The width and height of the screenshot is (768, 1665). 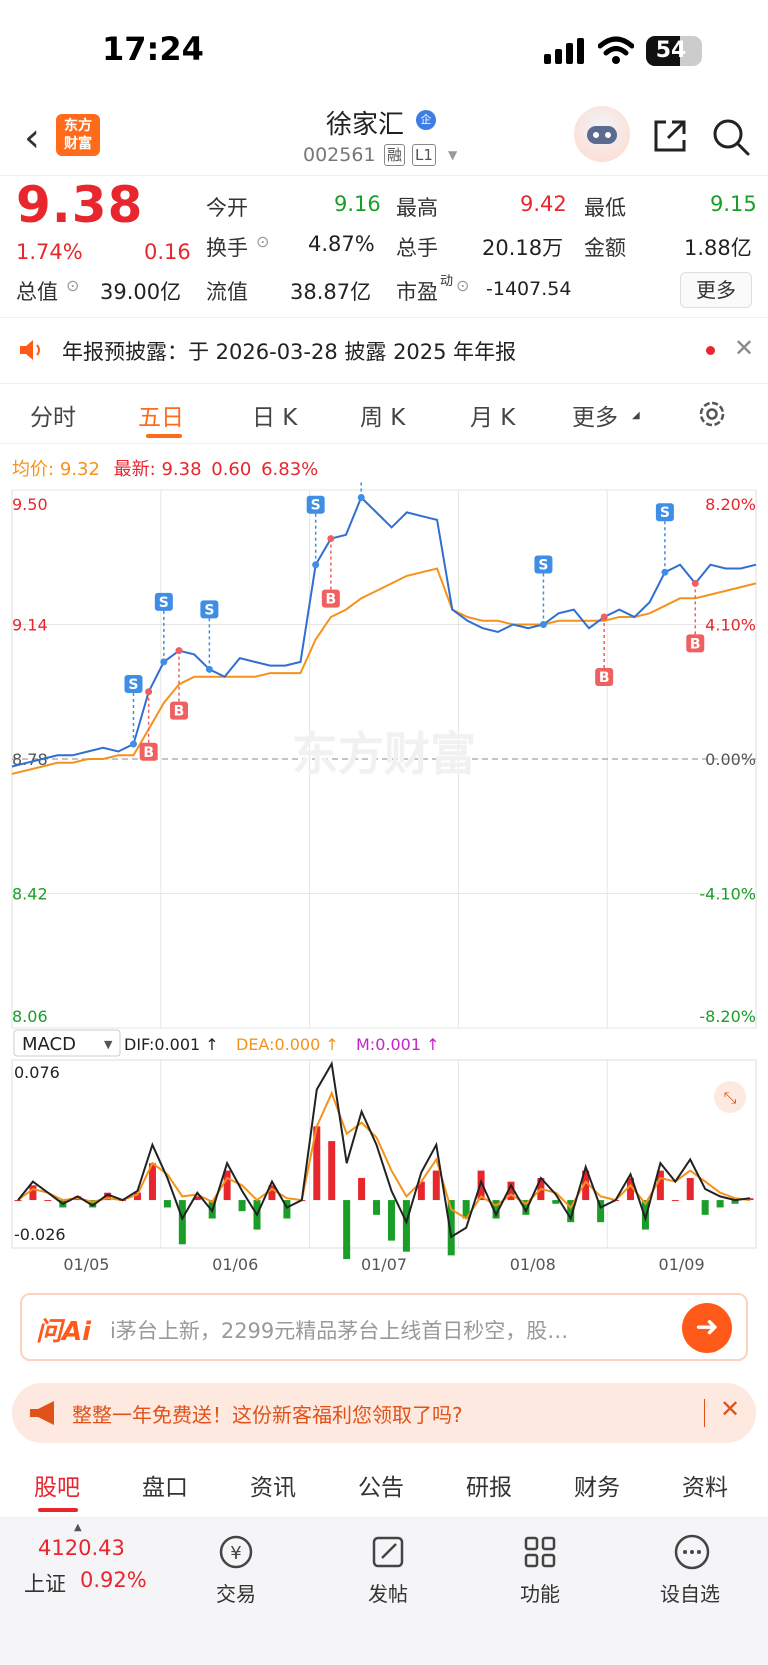 I want to click on tab-more: 更多, so click(x=595, y=418).